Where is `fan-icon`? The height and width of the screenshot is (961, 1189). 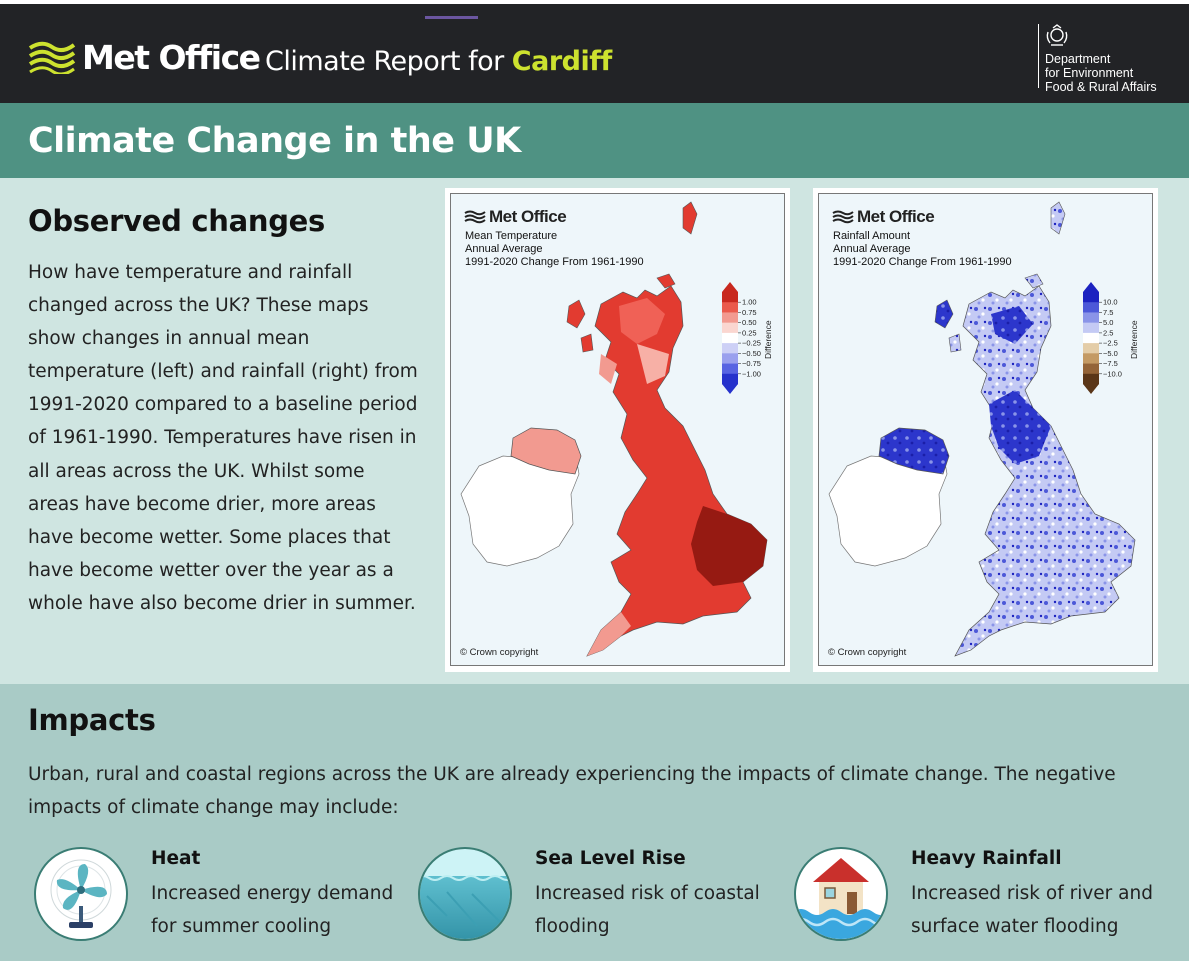 fan-icon is located at coordinates (81, 894).